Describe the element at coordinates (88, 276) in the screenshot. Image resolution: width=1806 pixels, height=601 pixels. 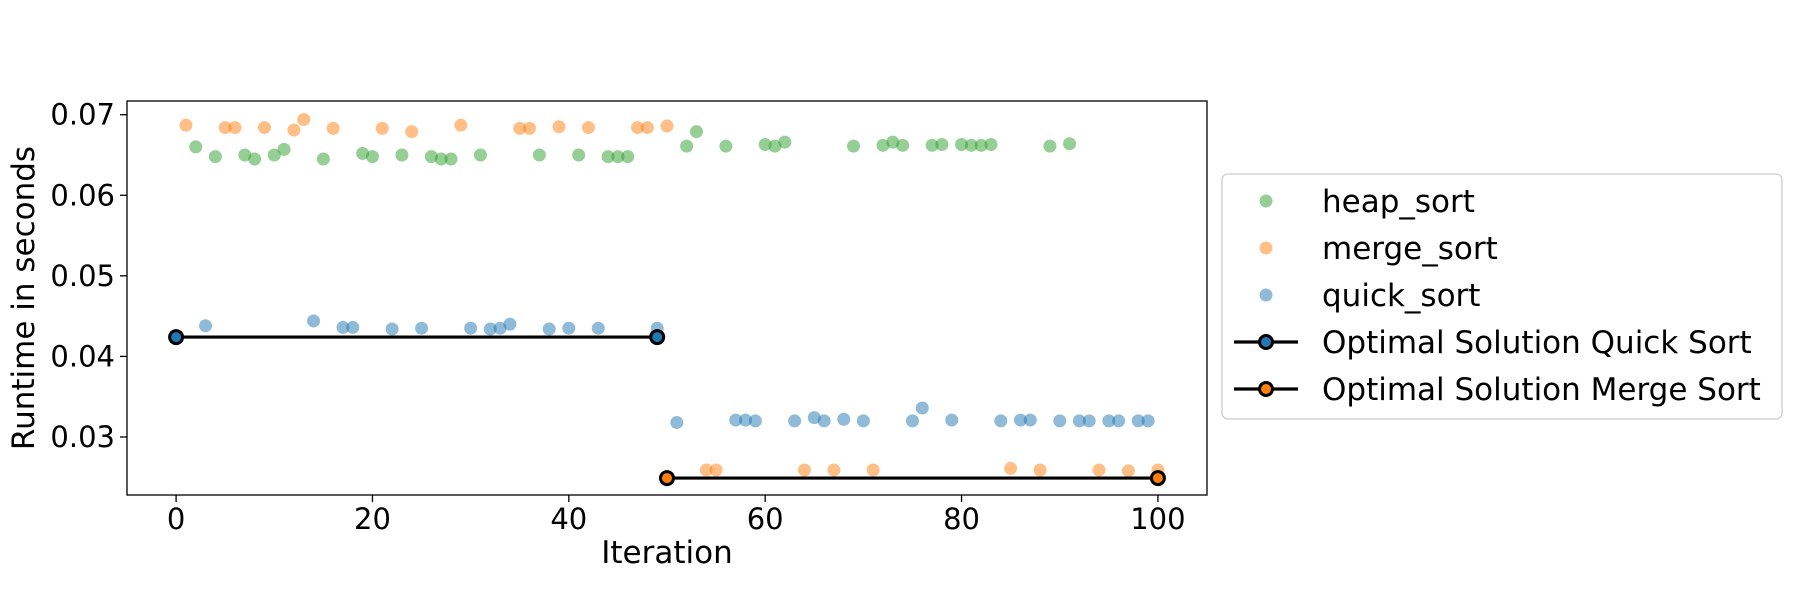
I see `y-axis-ticks: 0.03 0.04 0.05 0.06 0.07` at that location.